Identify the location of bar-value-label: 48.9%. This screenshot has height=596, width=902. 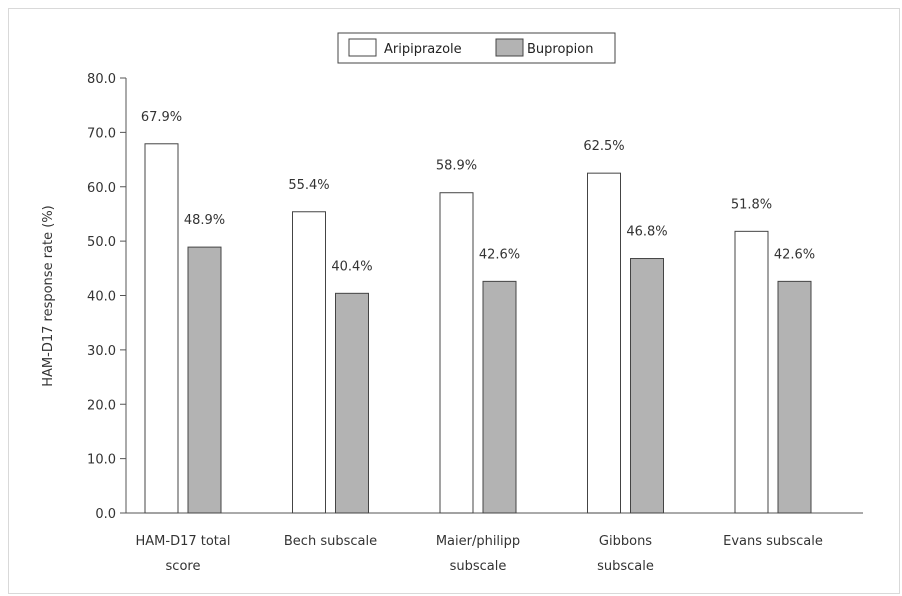
(204, 220).